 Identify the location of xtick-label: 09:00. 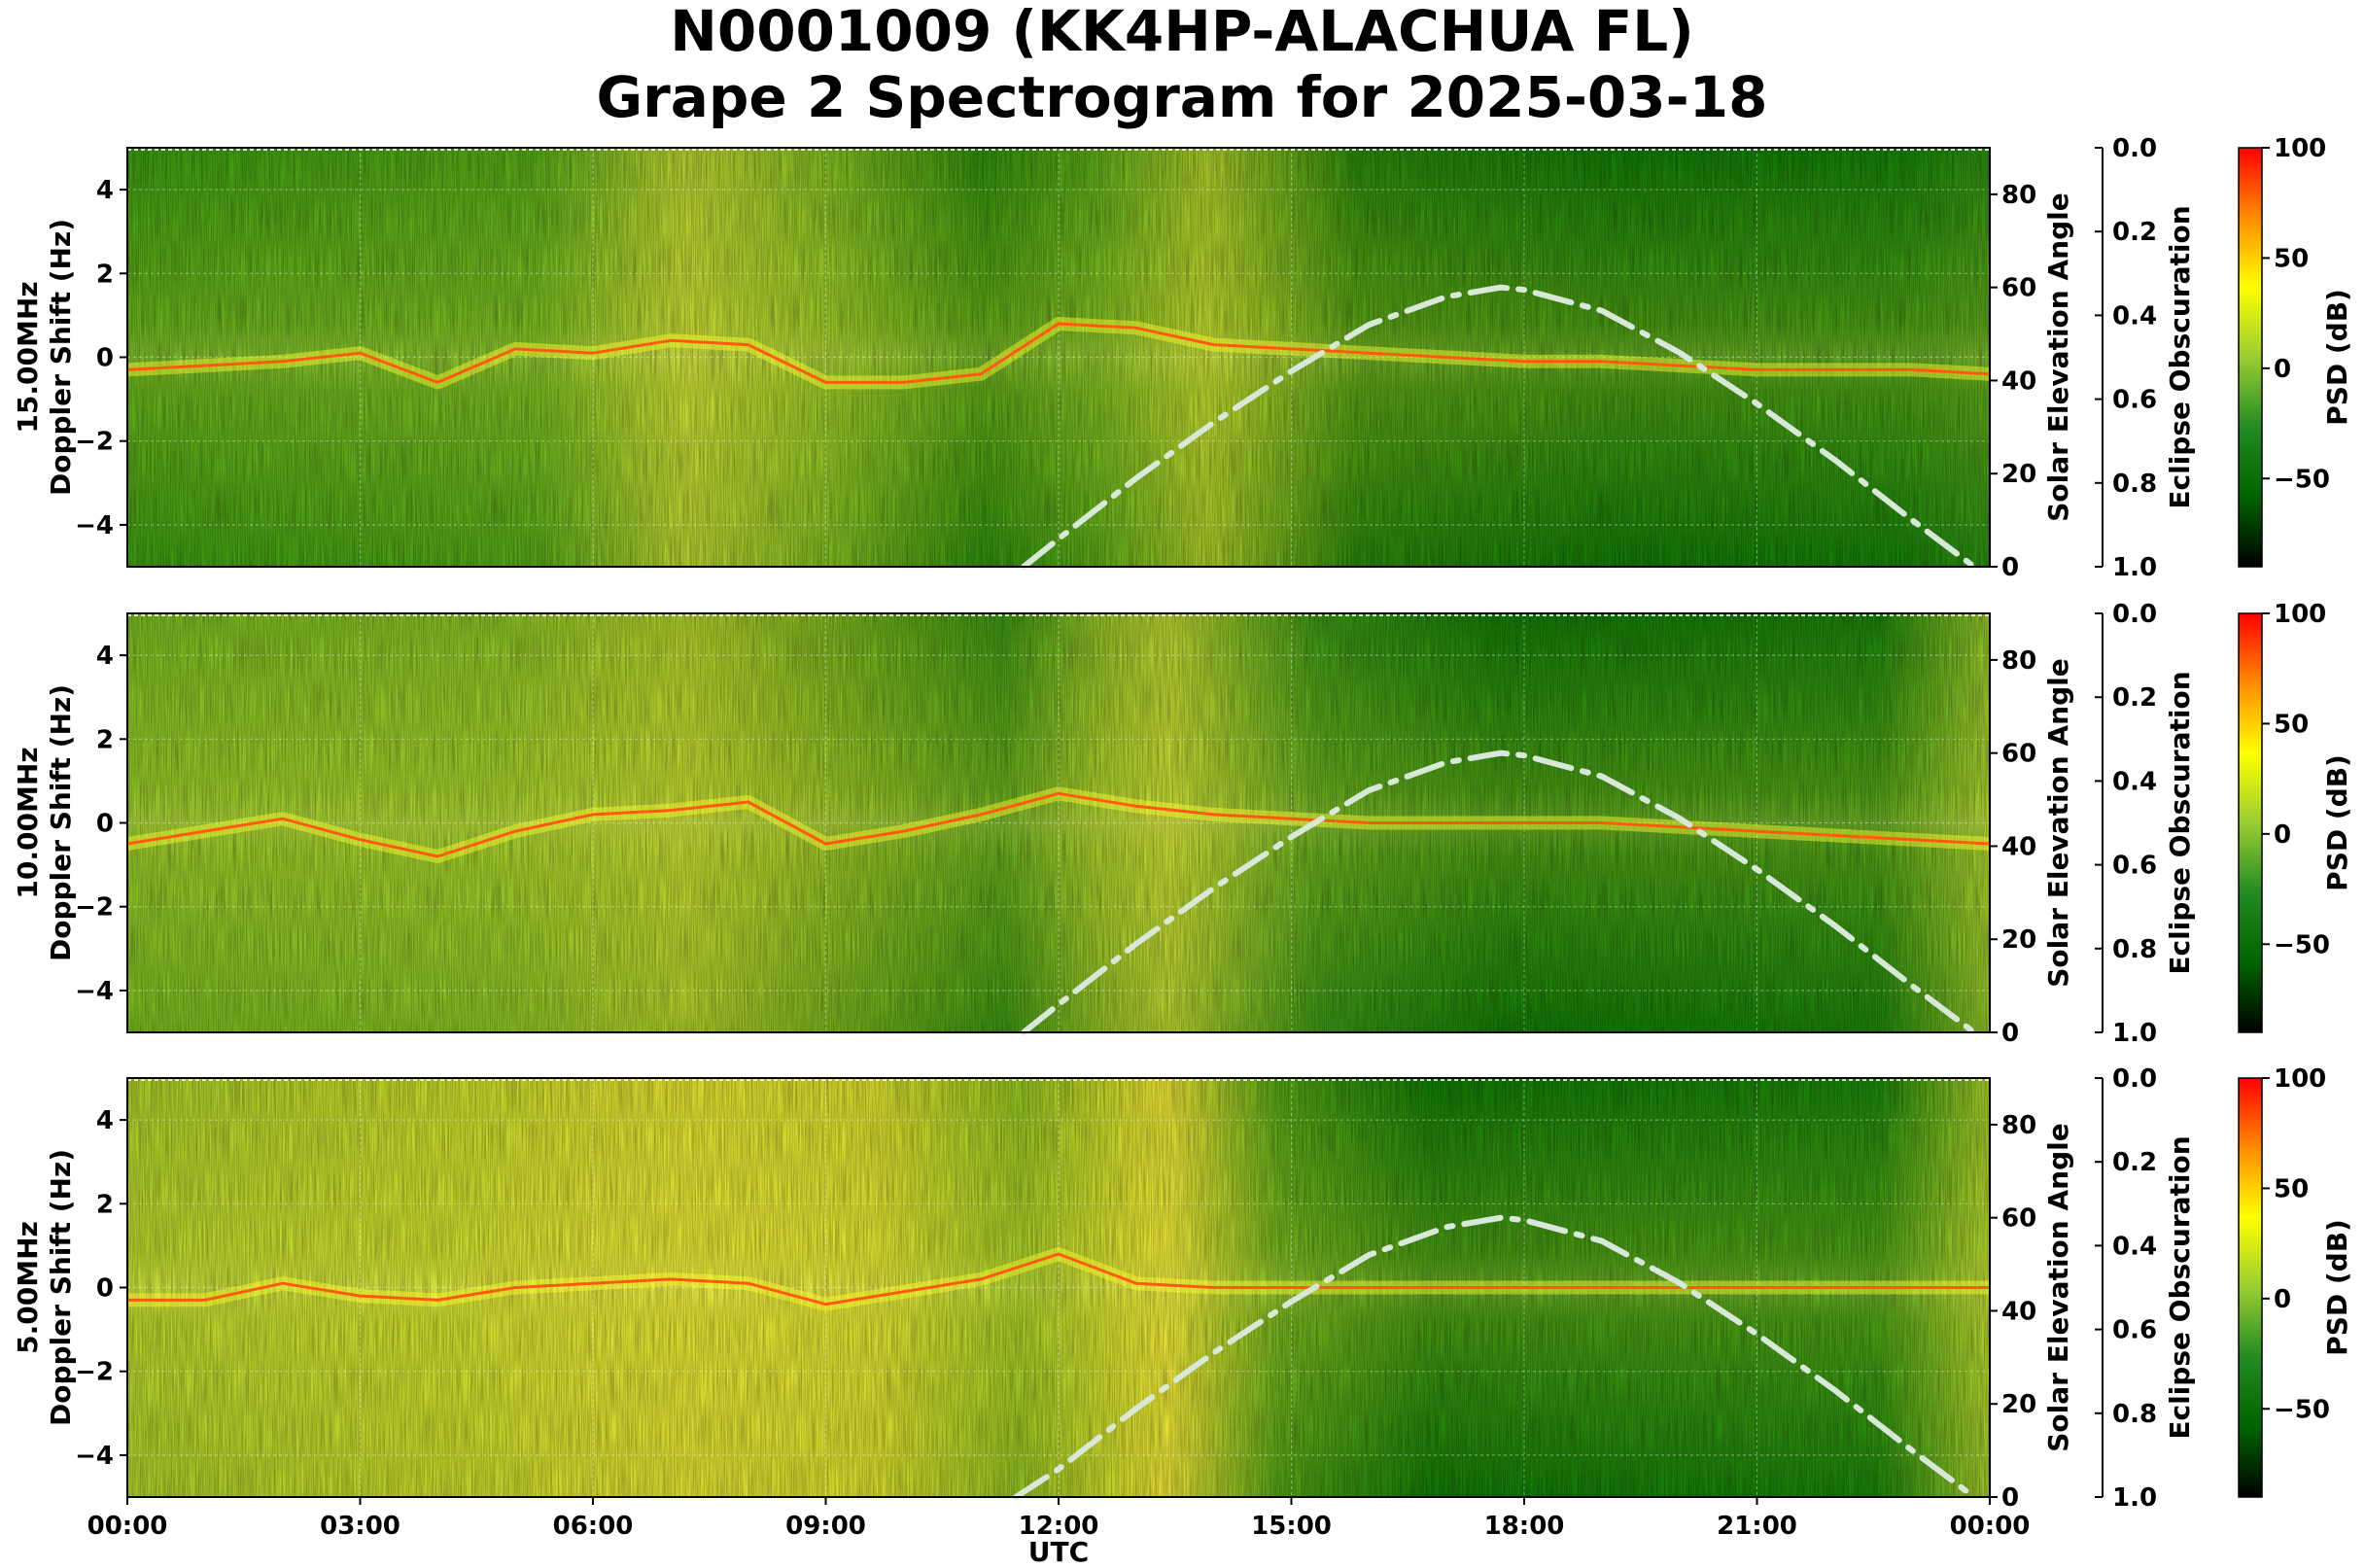
(825, 1526).